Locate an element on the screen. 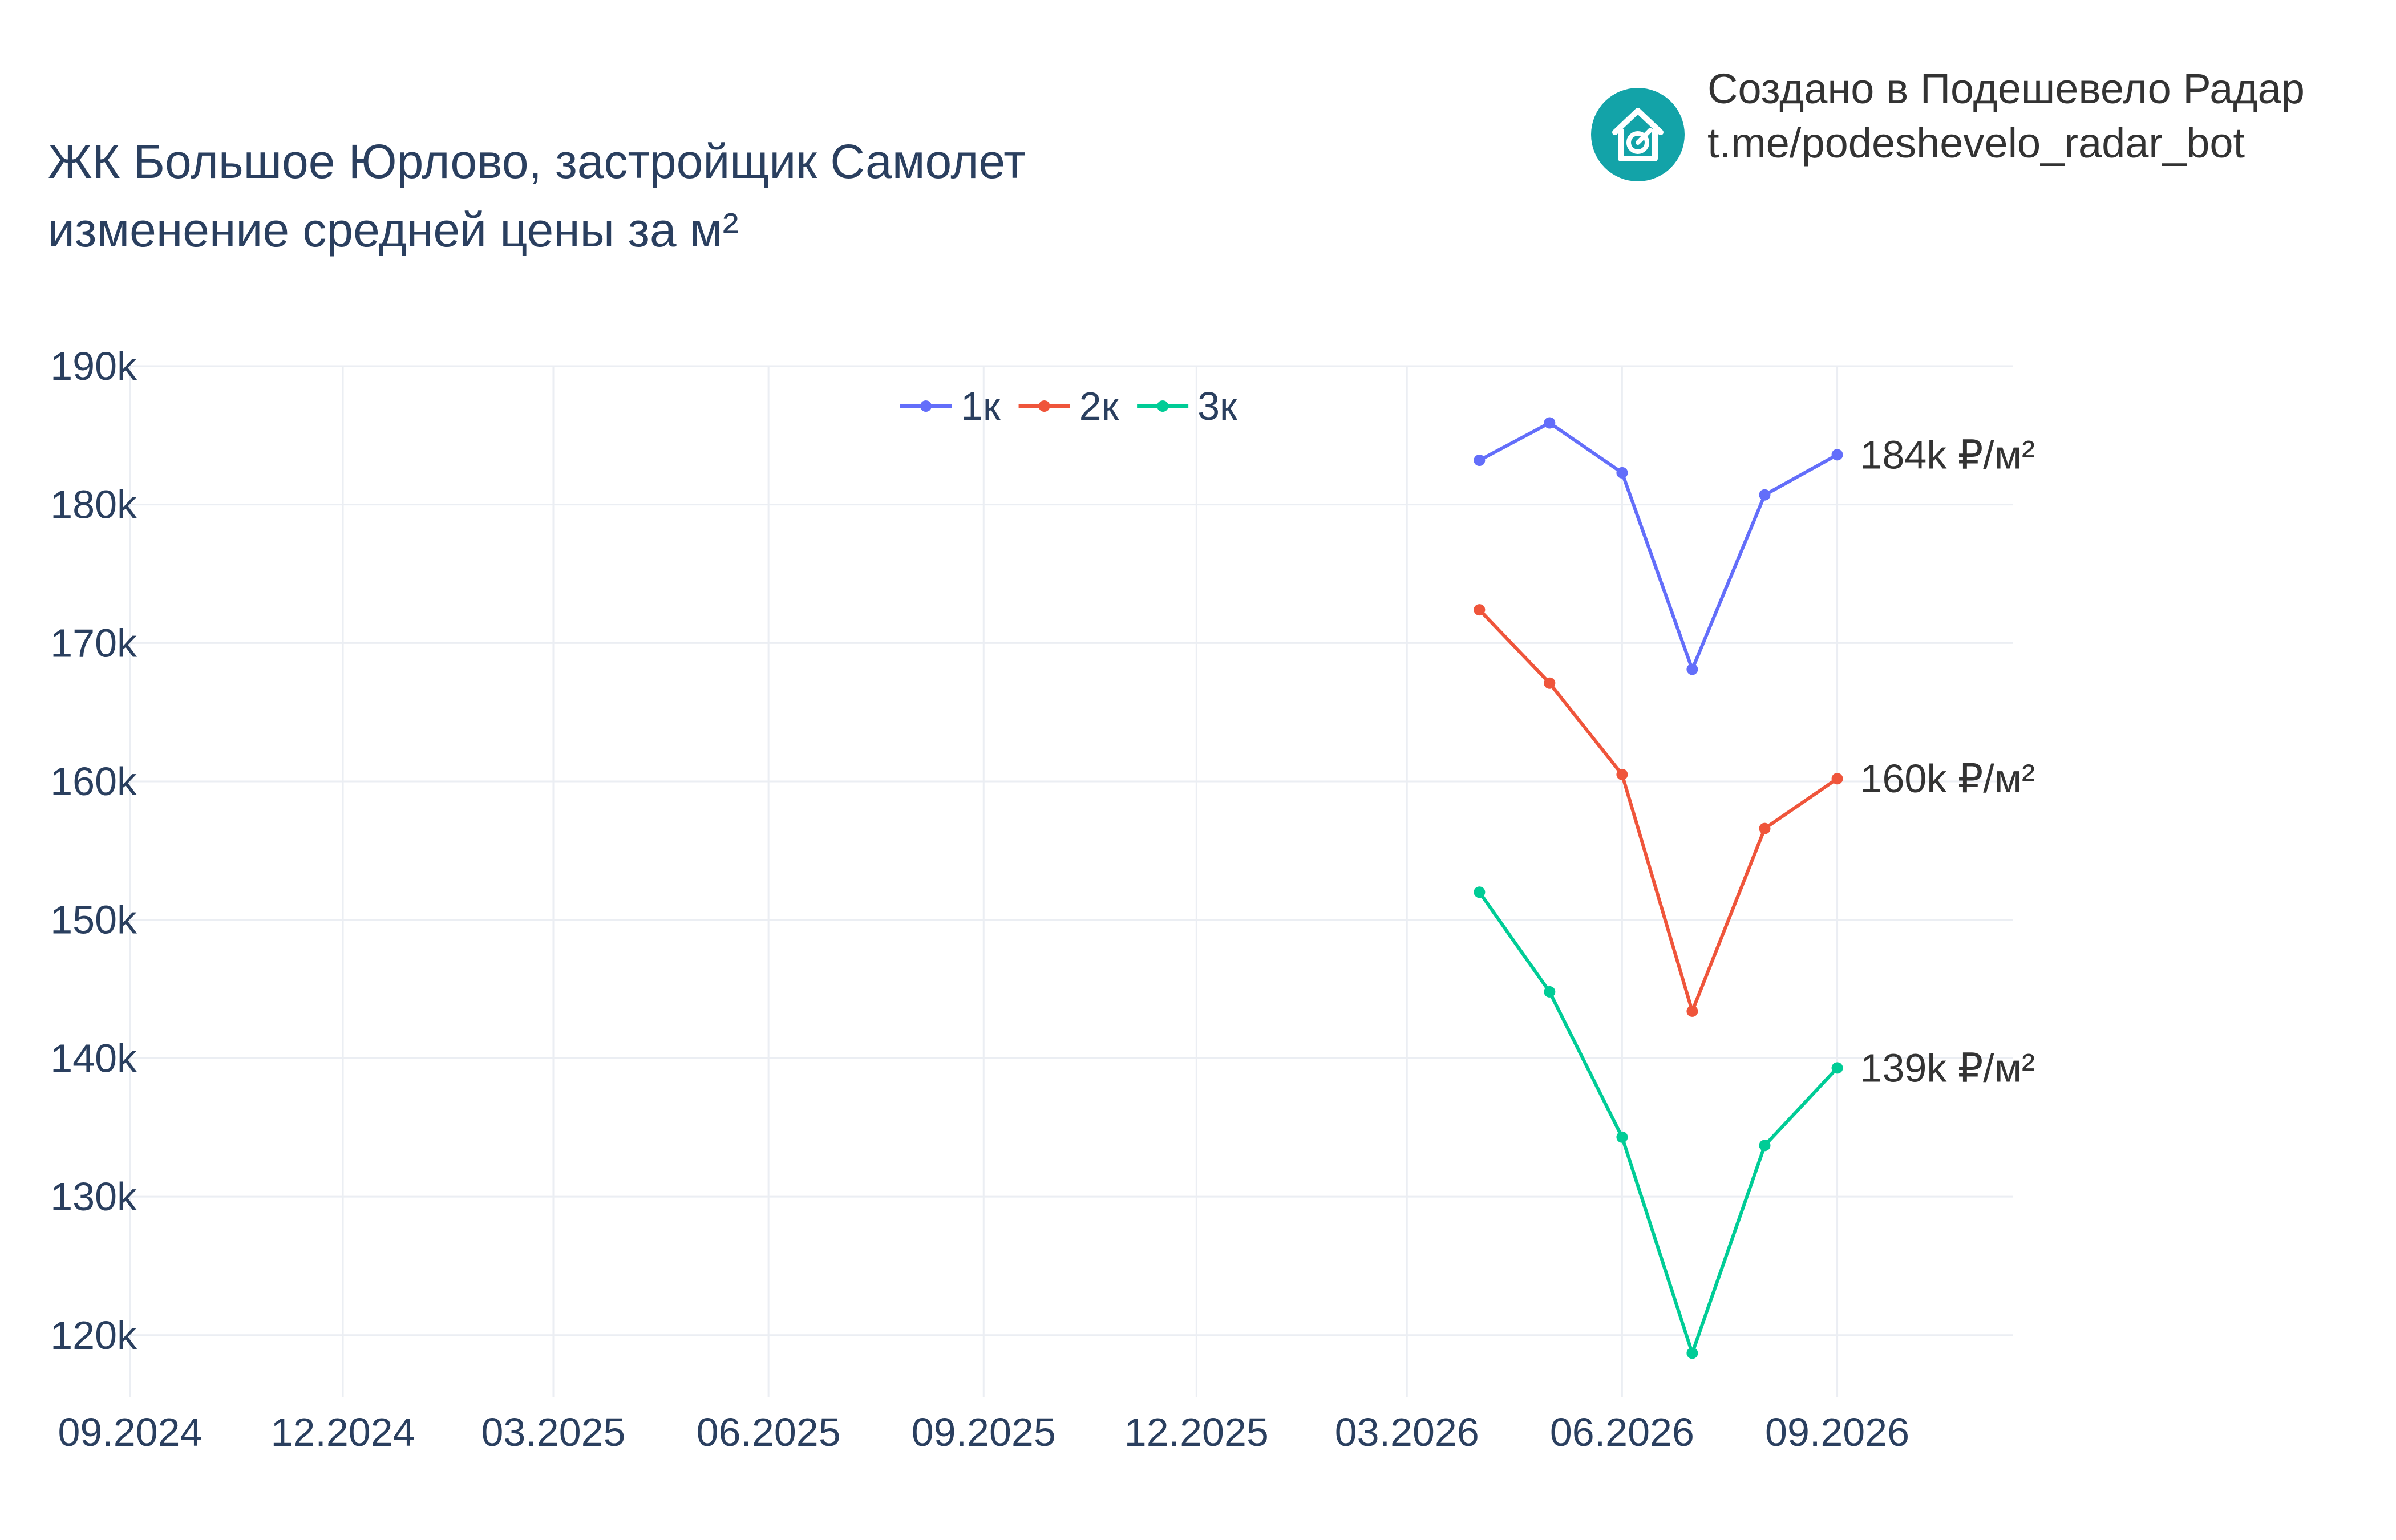 This screenshot has height=1540, width=2396. series-3: 139k ₽/м² is located at coordinates (1755, 1123).